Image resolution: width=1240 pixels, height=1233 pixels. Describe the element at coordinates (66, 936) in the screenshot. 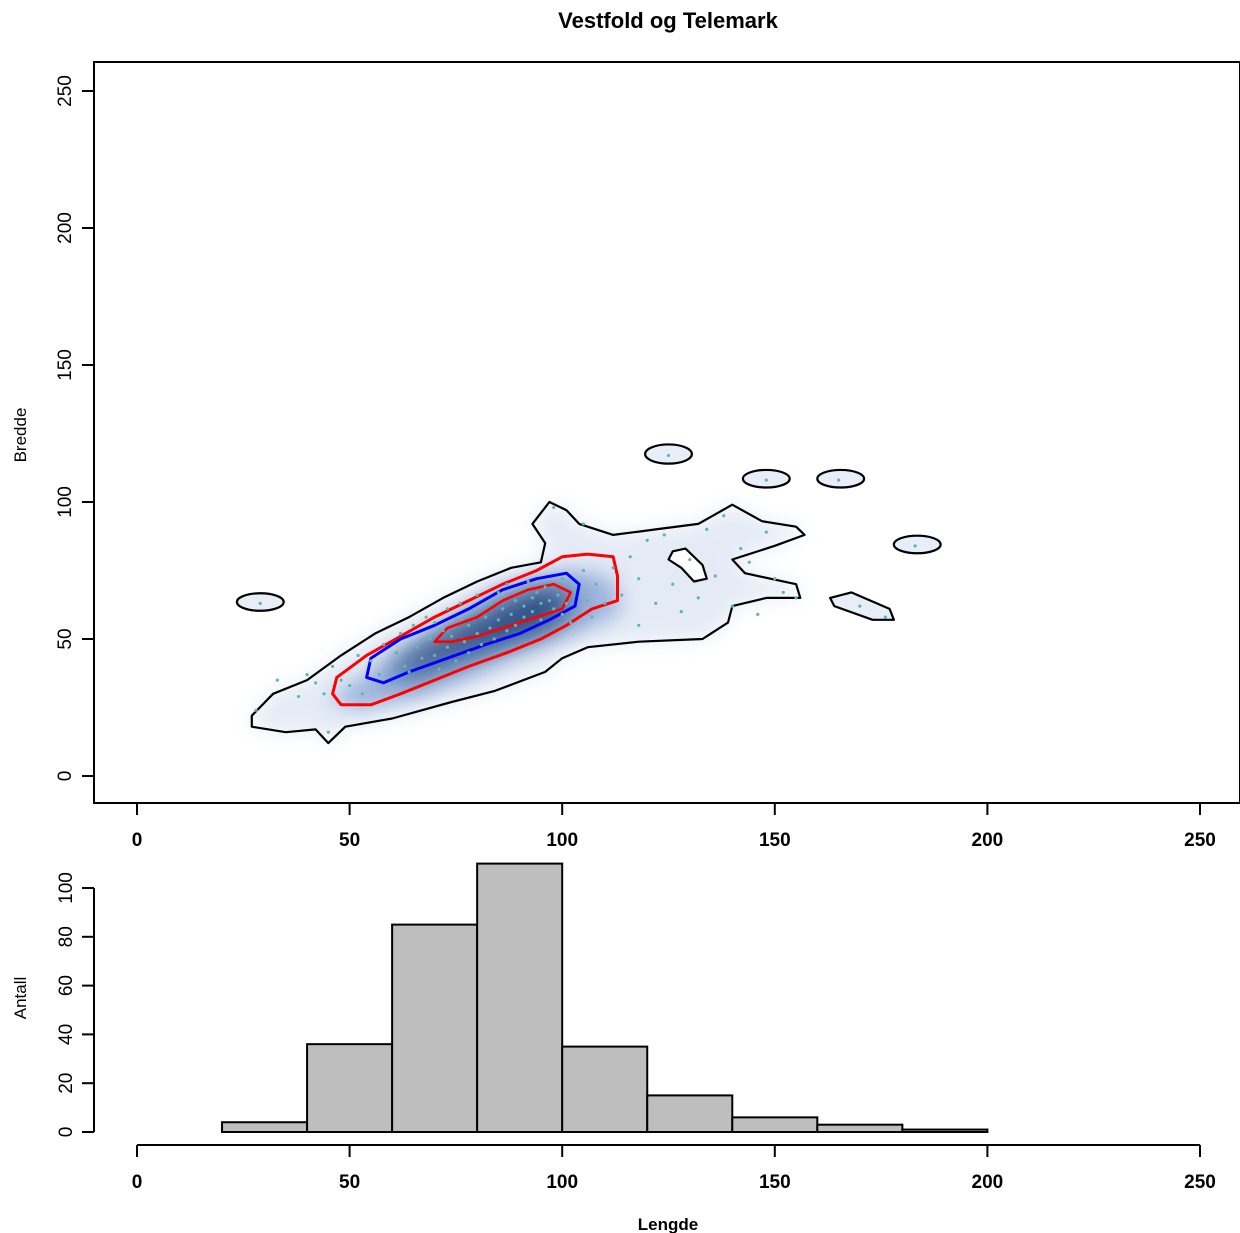

I see `y-tick-label: 80` at that location.